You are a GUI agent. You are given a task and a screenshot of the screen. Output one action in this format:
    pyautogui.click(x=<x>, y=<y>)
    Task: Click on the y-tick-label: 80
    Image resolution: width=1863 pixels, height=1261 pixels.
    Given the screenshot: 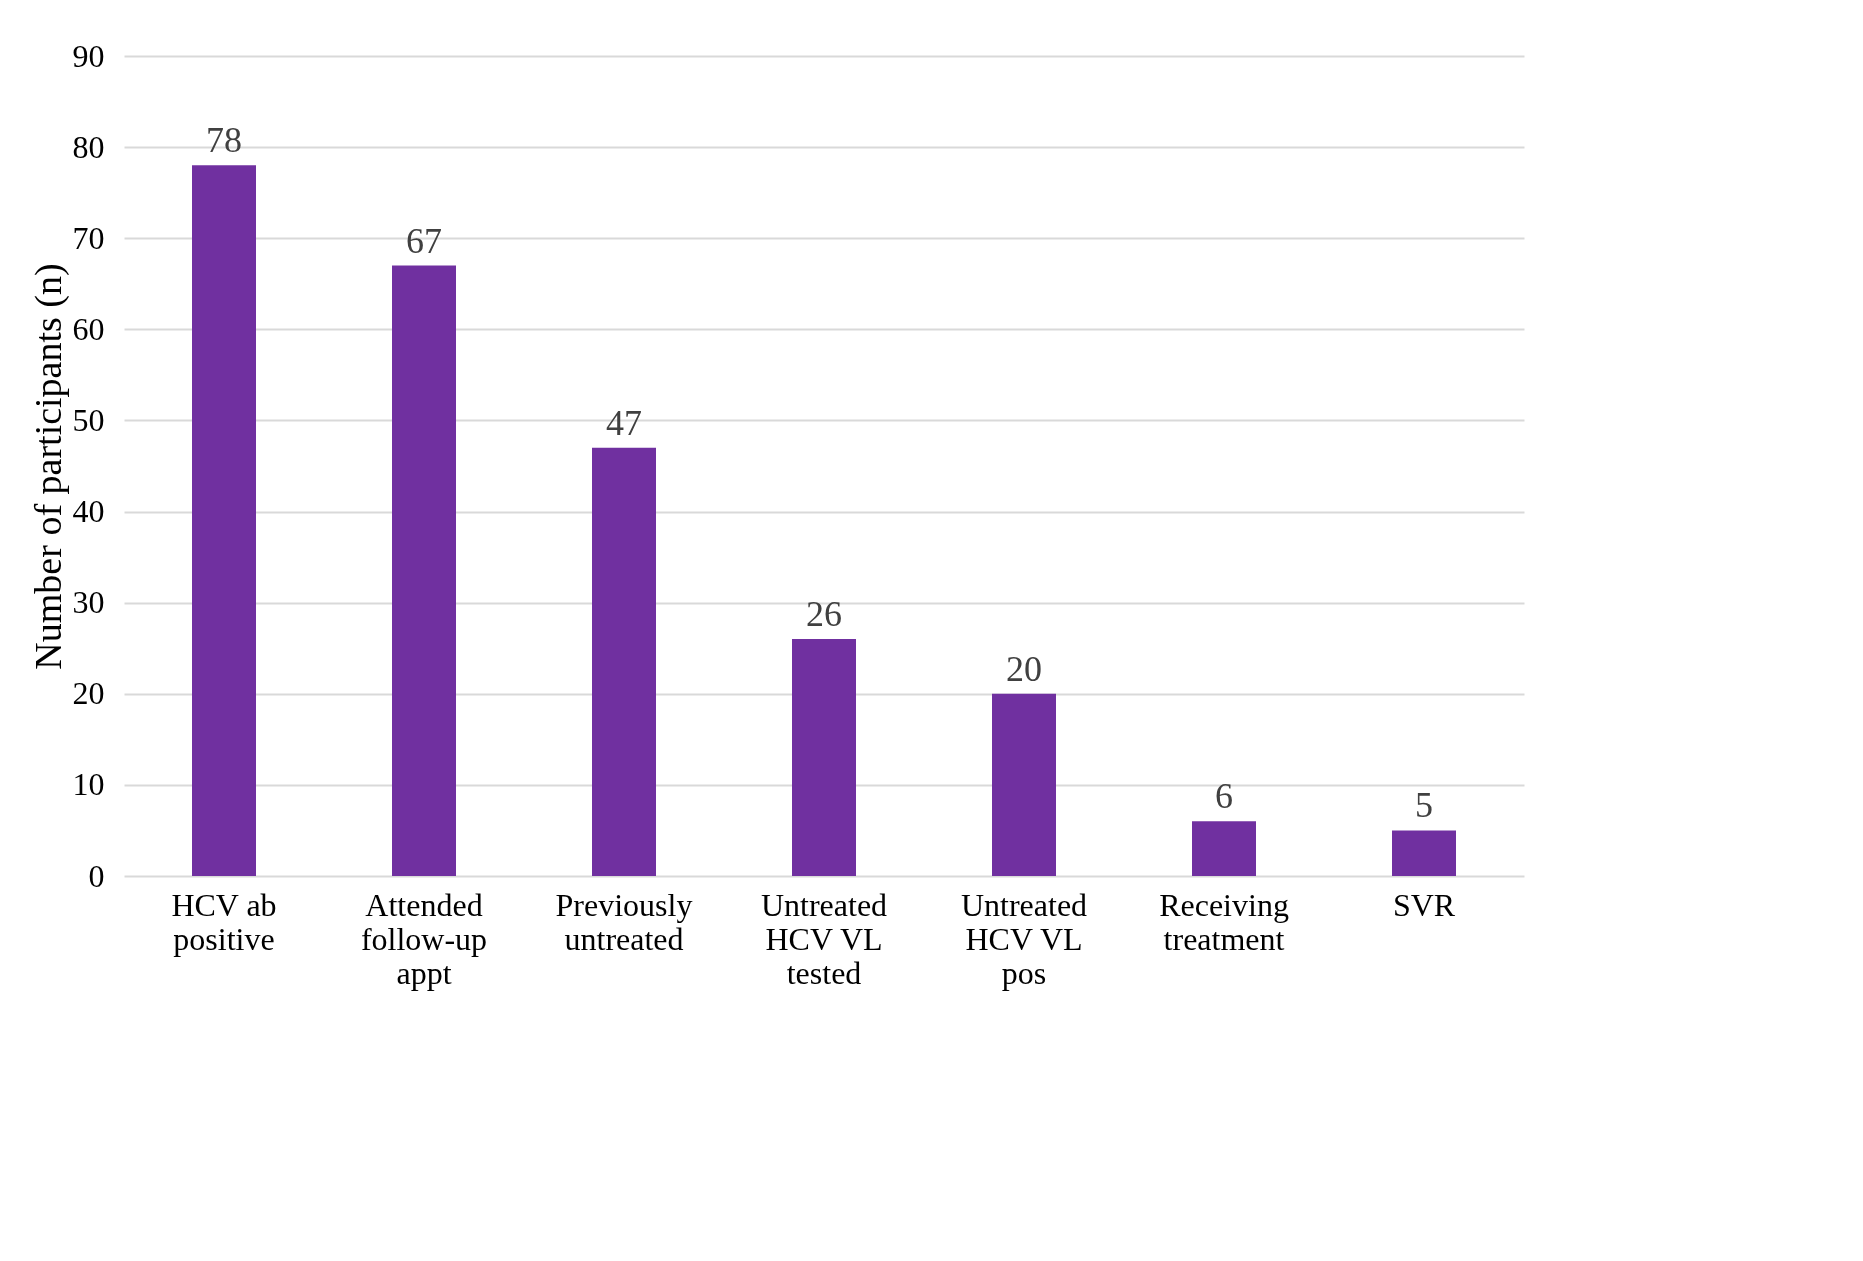 What is the action you would take?
    pyautogui.click(x=88, y=146)
    